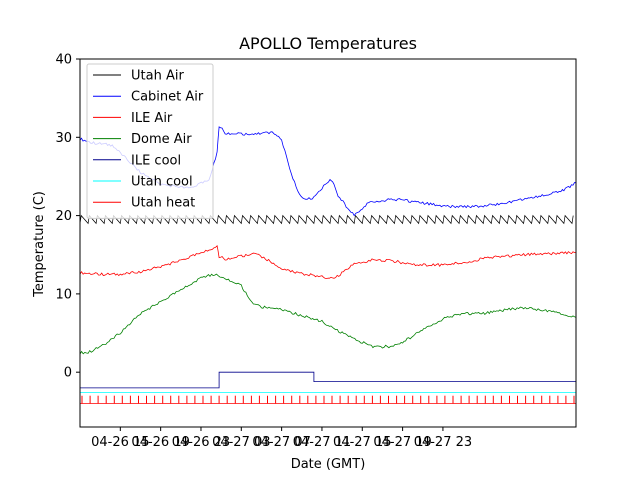 The height and width of the screenshot is (480, 640). I want to click on x-tick-label: 04-26 19, so click(160, 442).